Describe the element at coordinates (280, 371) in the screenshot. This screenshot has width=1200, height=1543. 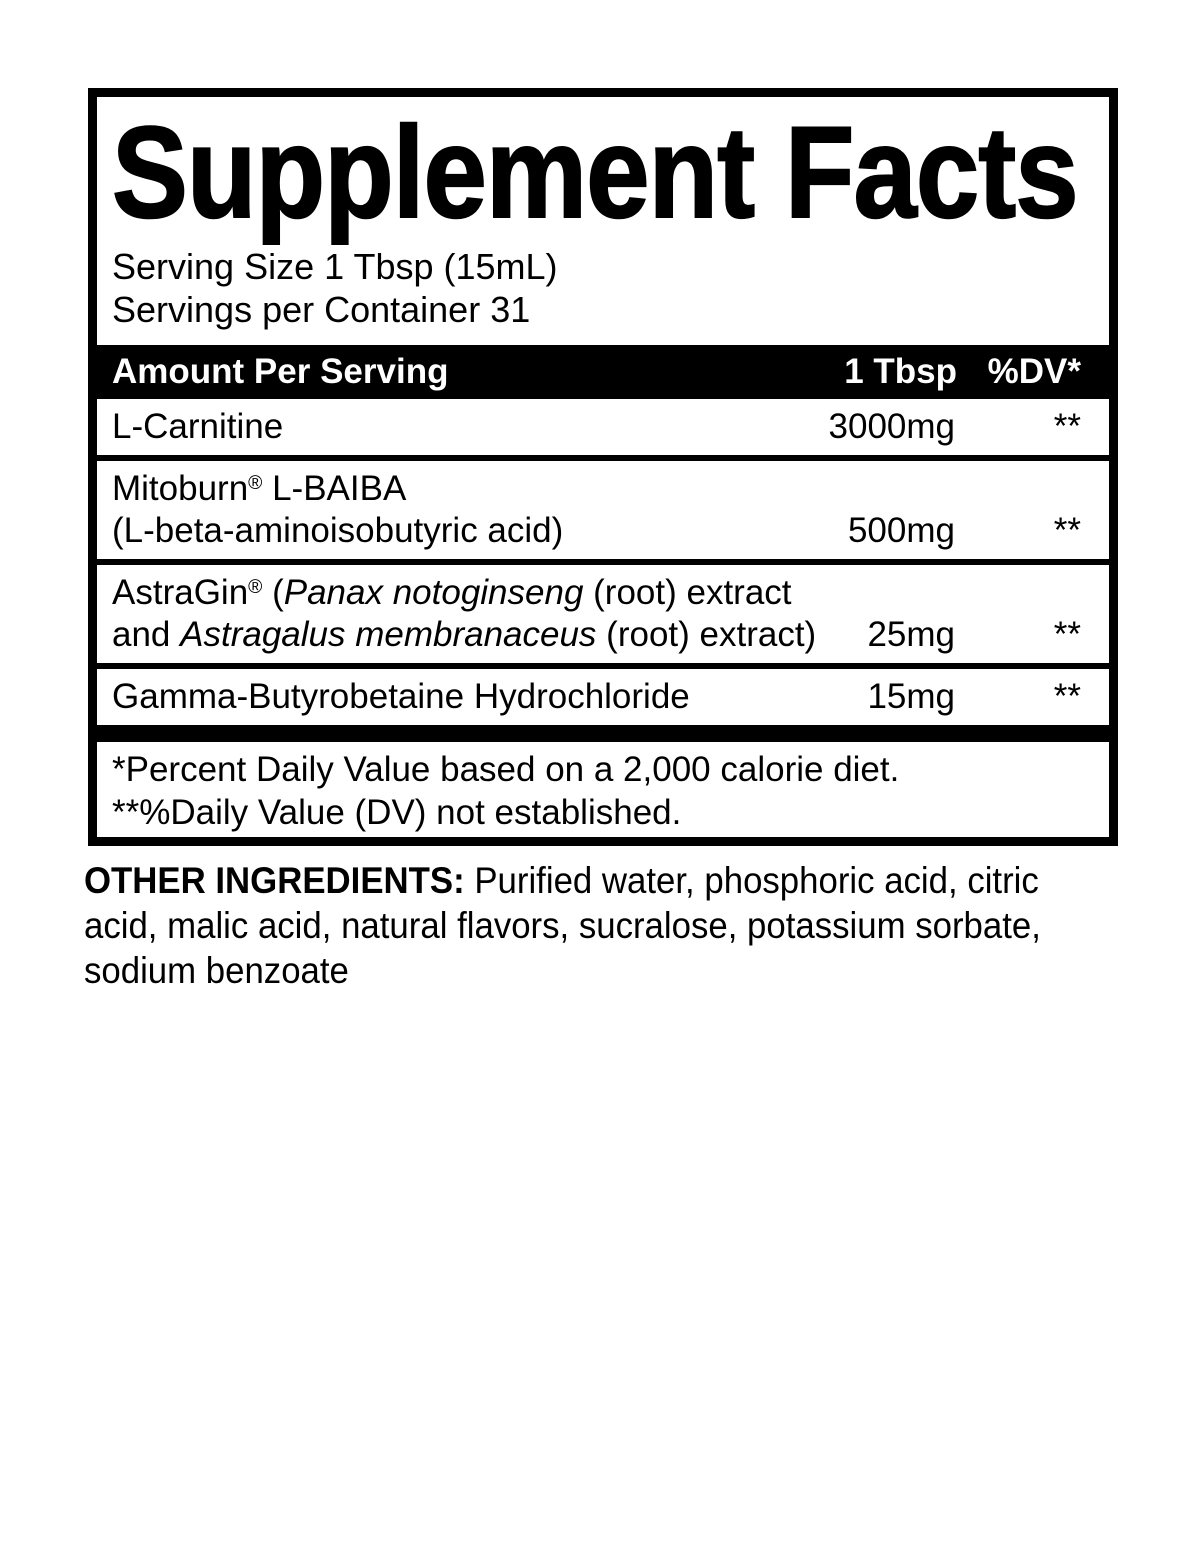
I see `header-amount-per-serving: Amount Per Serving` at that location.